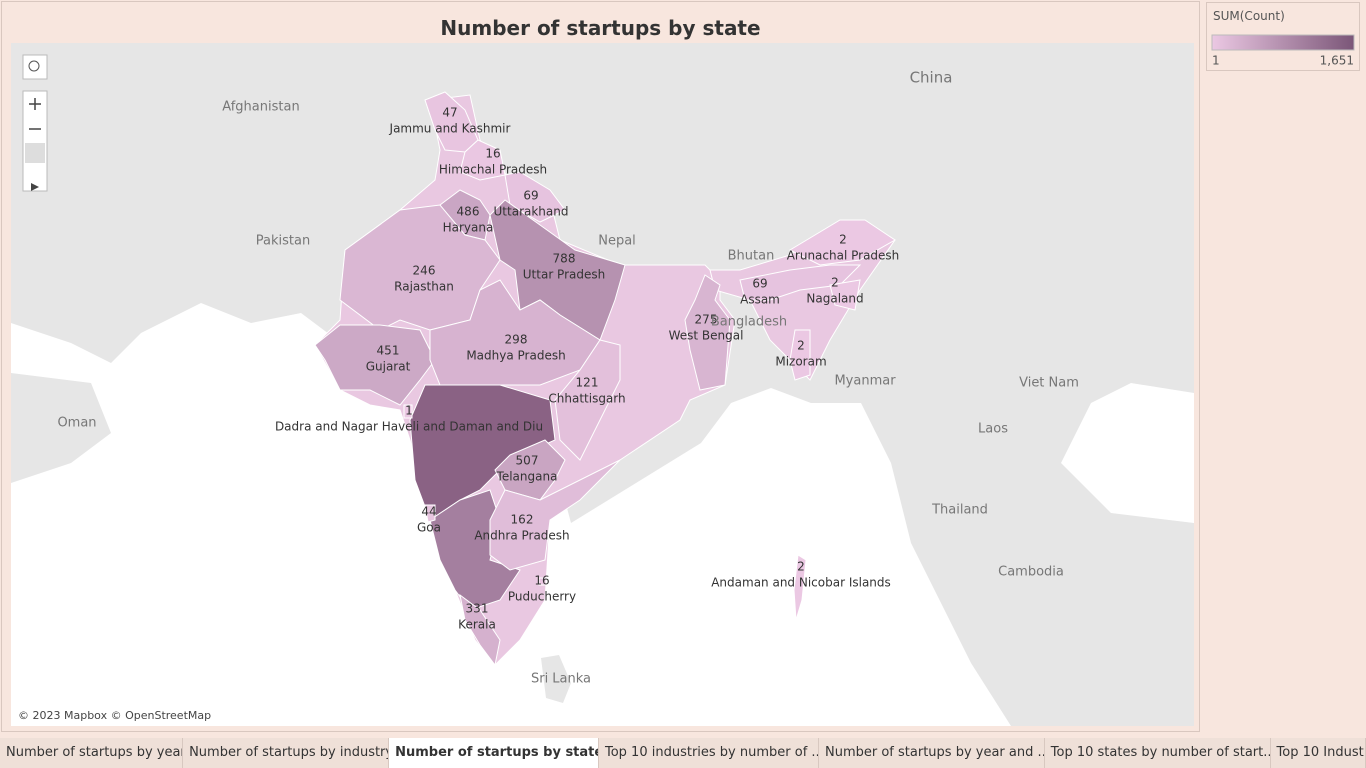 This screenshot has width=1366, height=768. Describe the element at coordinates (564, 259) in the screenshot. I see `state-value: 788` at that location.